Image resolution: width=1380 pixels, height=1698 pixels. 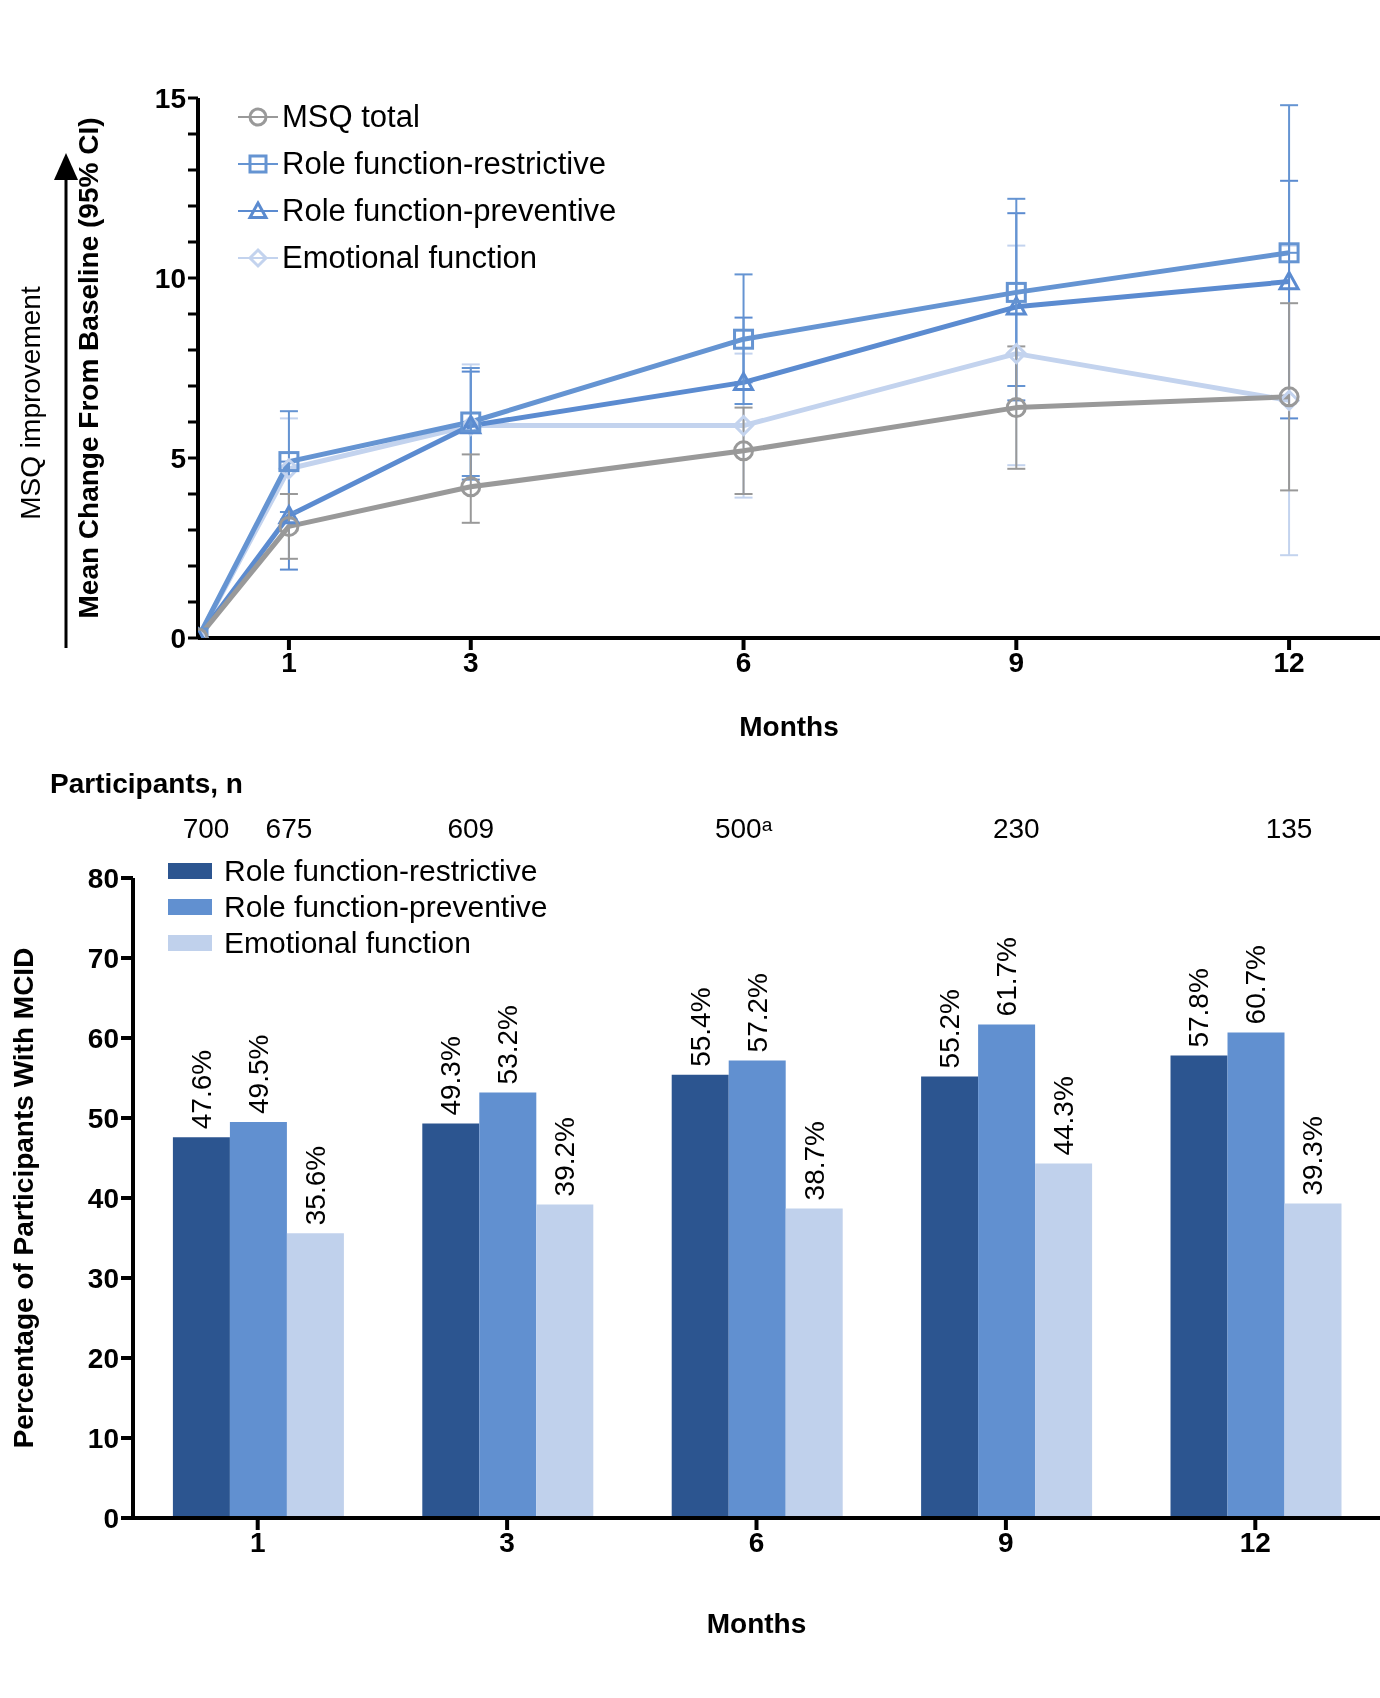 I want to click on text: 500ᵃ, so click(x=743, y=829).